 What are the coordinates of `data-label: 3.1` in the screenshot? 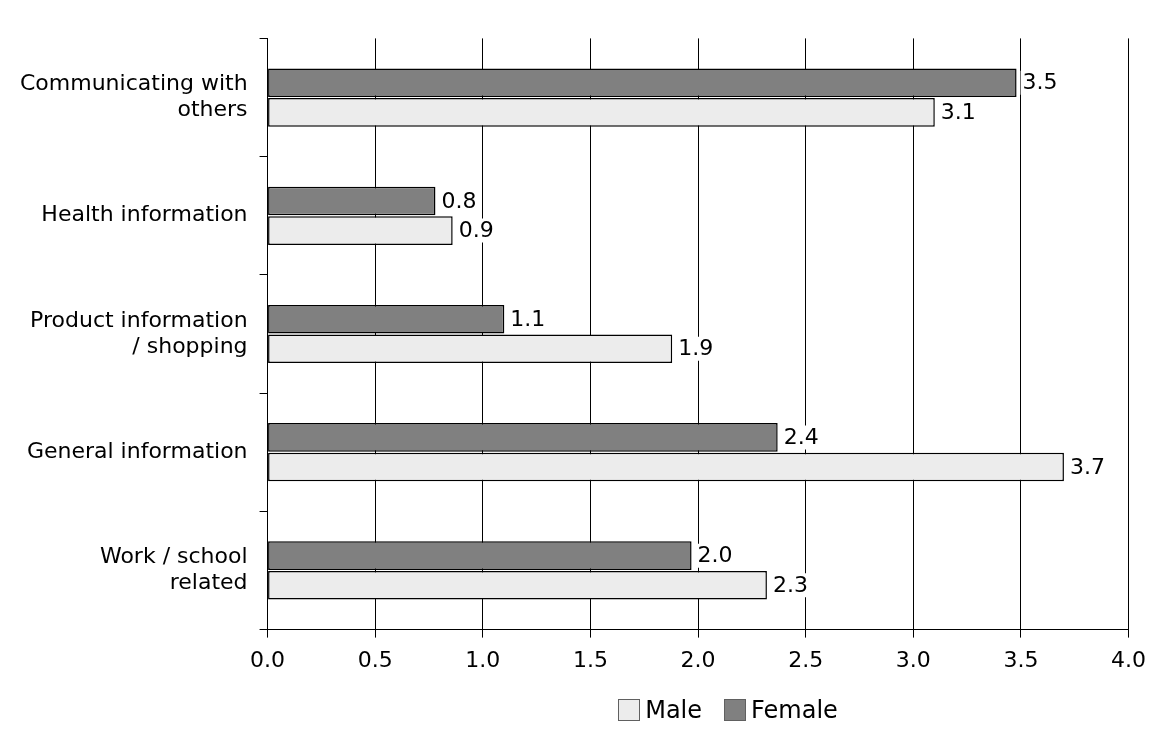 It's located at (958, 112).